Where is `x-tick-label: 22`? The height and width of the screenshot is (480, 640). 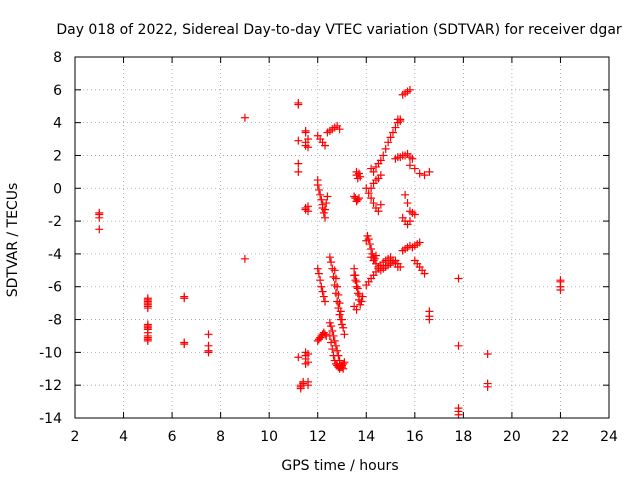 x-tick-label: 22 is located at coordinates (561, 437).